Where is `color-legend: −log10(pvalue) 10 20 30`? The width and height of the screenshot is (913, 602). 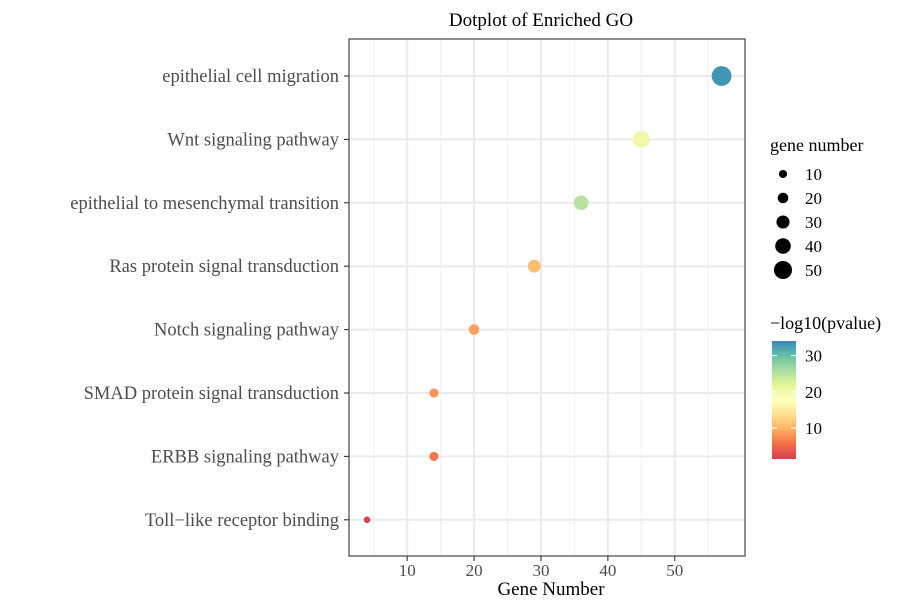
color-legend: −log10(pvalue) 10 20 30 is located at coordinates (825, 386).